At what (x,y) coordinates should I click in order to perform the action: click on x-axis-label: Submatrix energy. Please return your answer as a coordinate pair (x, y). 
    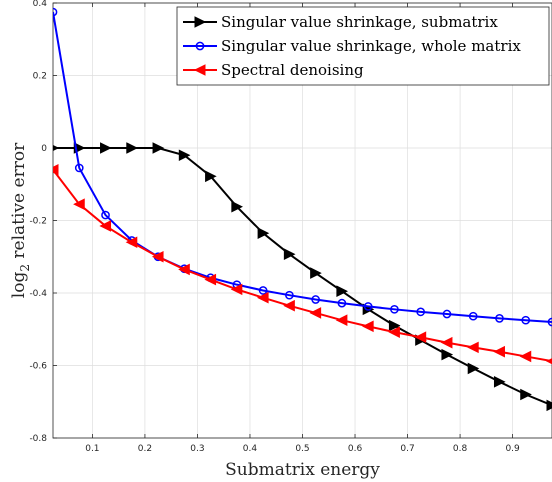
    Looking at the image, I should click on (302, 470).